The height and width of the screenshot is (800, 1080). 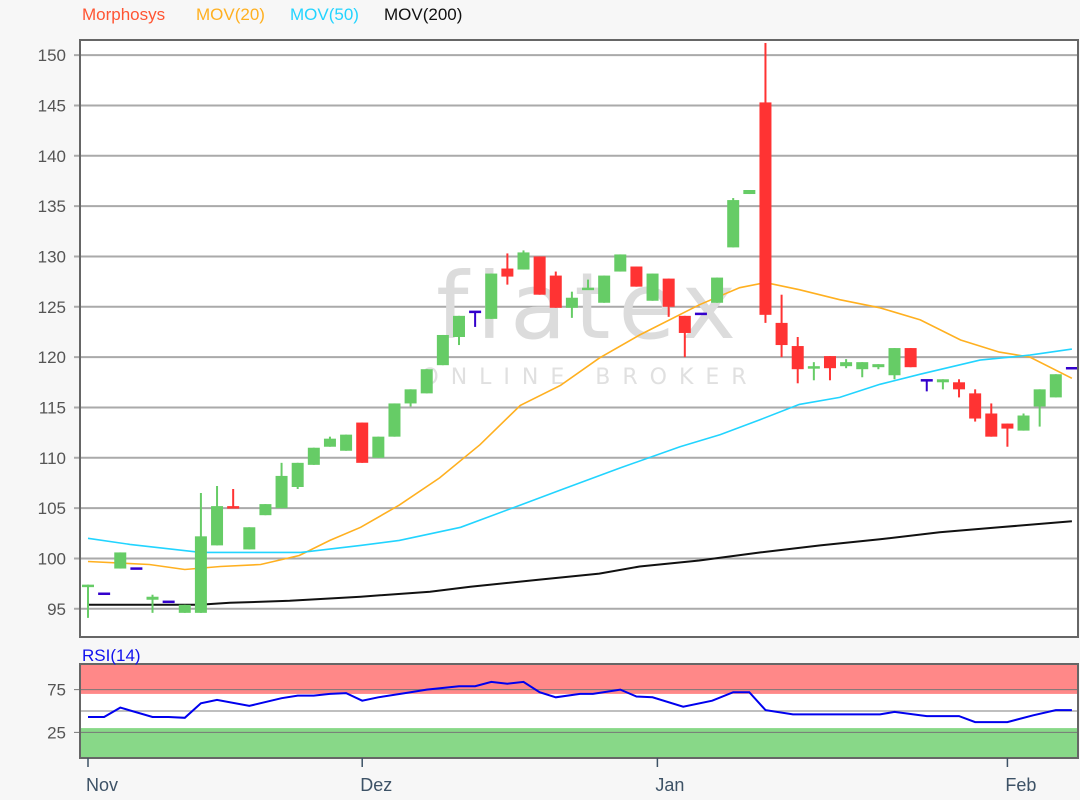 What do you see at coordinates (52, 55) in the screenshot?
I see `y-tick-label: 150` at bounding box center [52, 55].